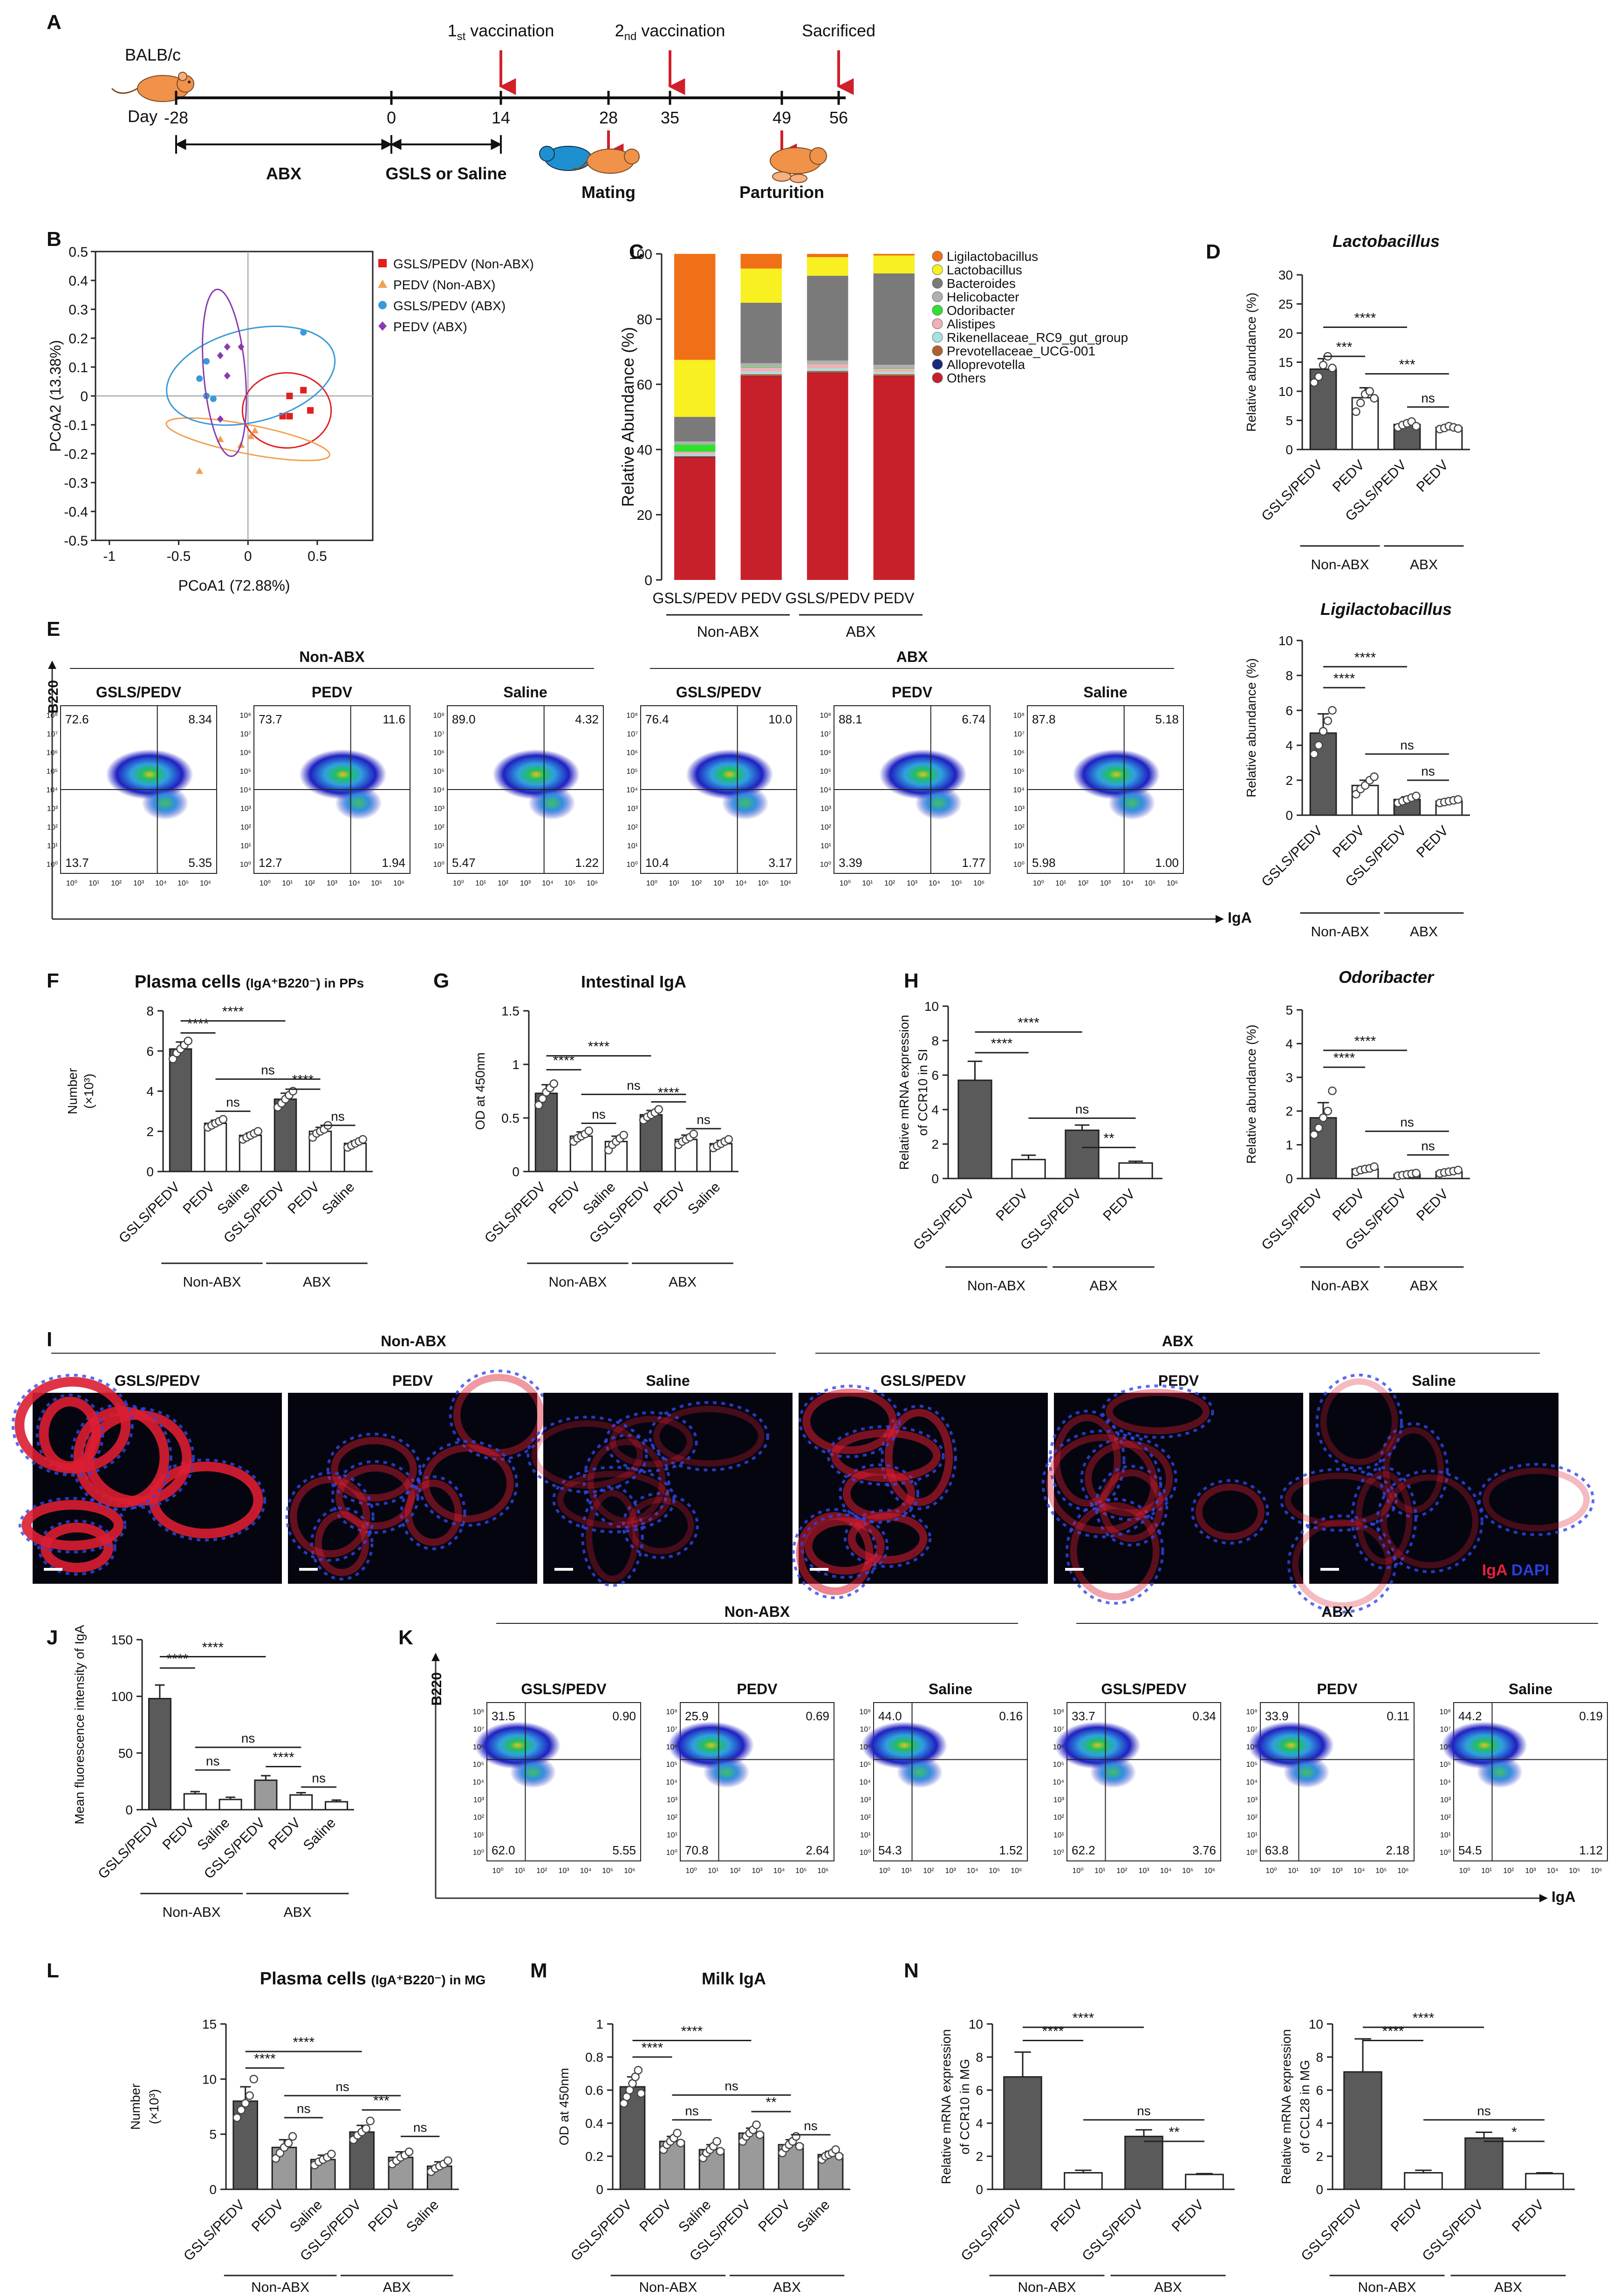 The width and height of the screenshot is (1620, 2296). I want to click on series-ellipse, so click(286, 410).